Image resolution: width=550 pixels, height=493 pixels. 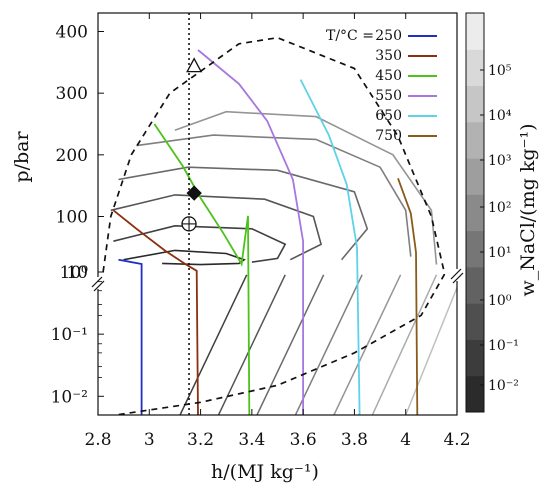 I want to click on colorbar-tick-label: 10⁴, so click(x=500, y=116).